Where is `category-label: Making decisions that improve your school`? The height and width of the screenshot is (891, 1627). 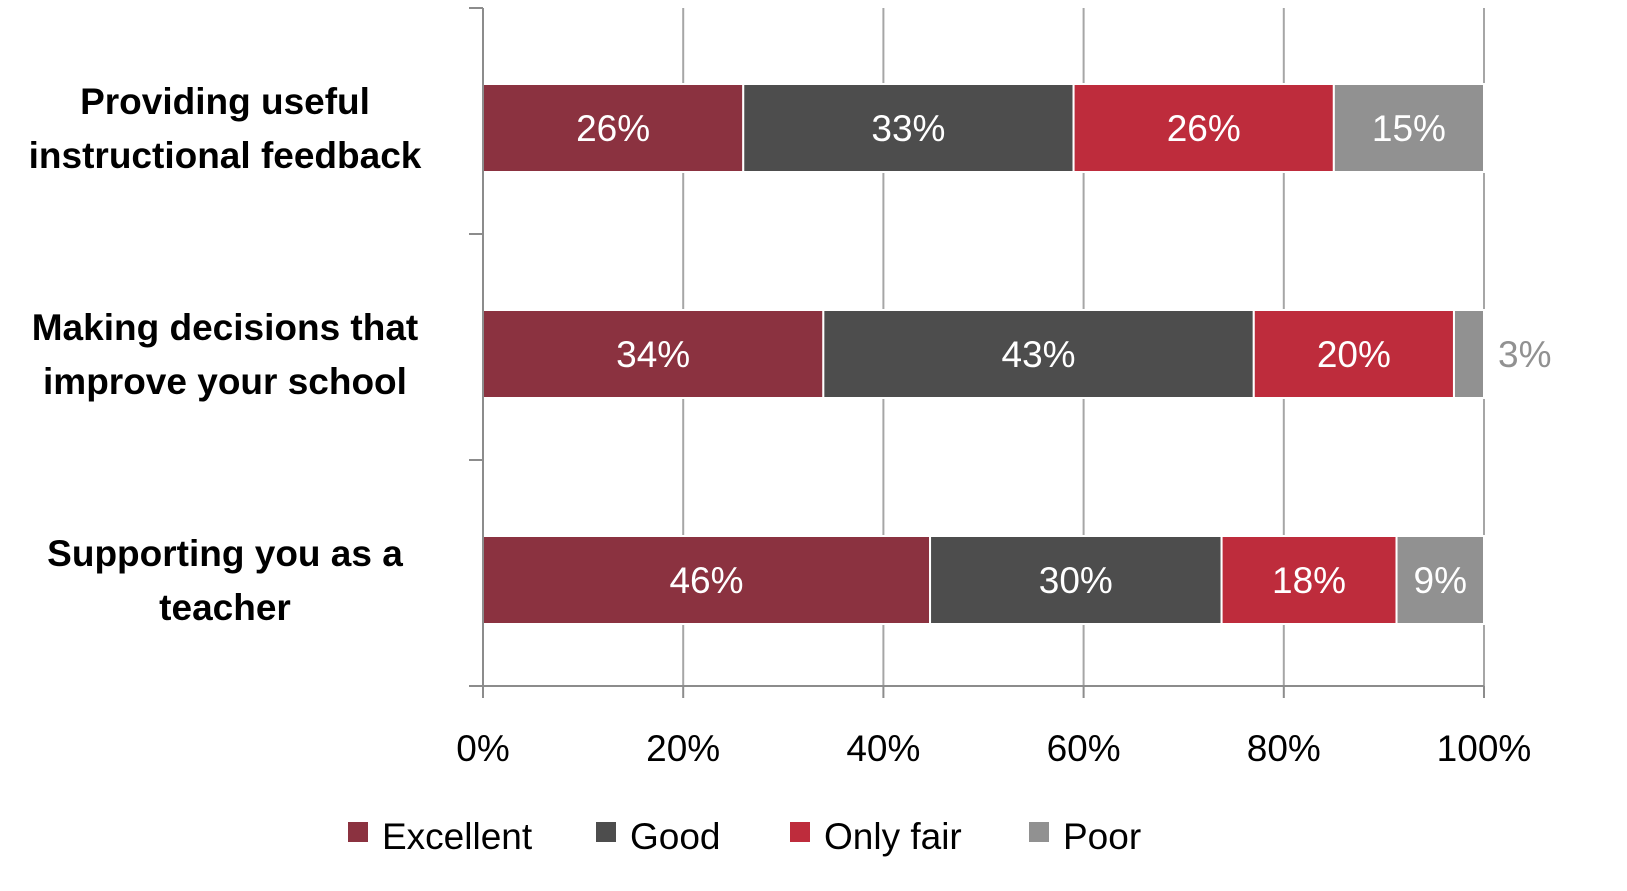 category-label: Making decisions that improve your school is located at coordinates (225, 354).